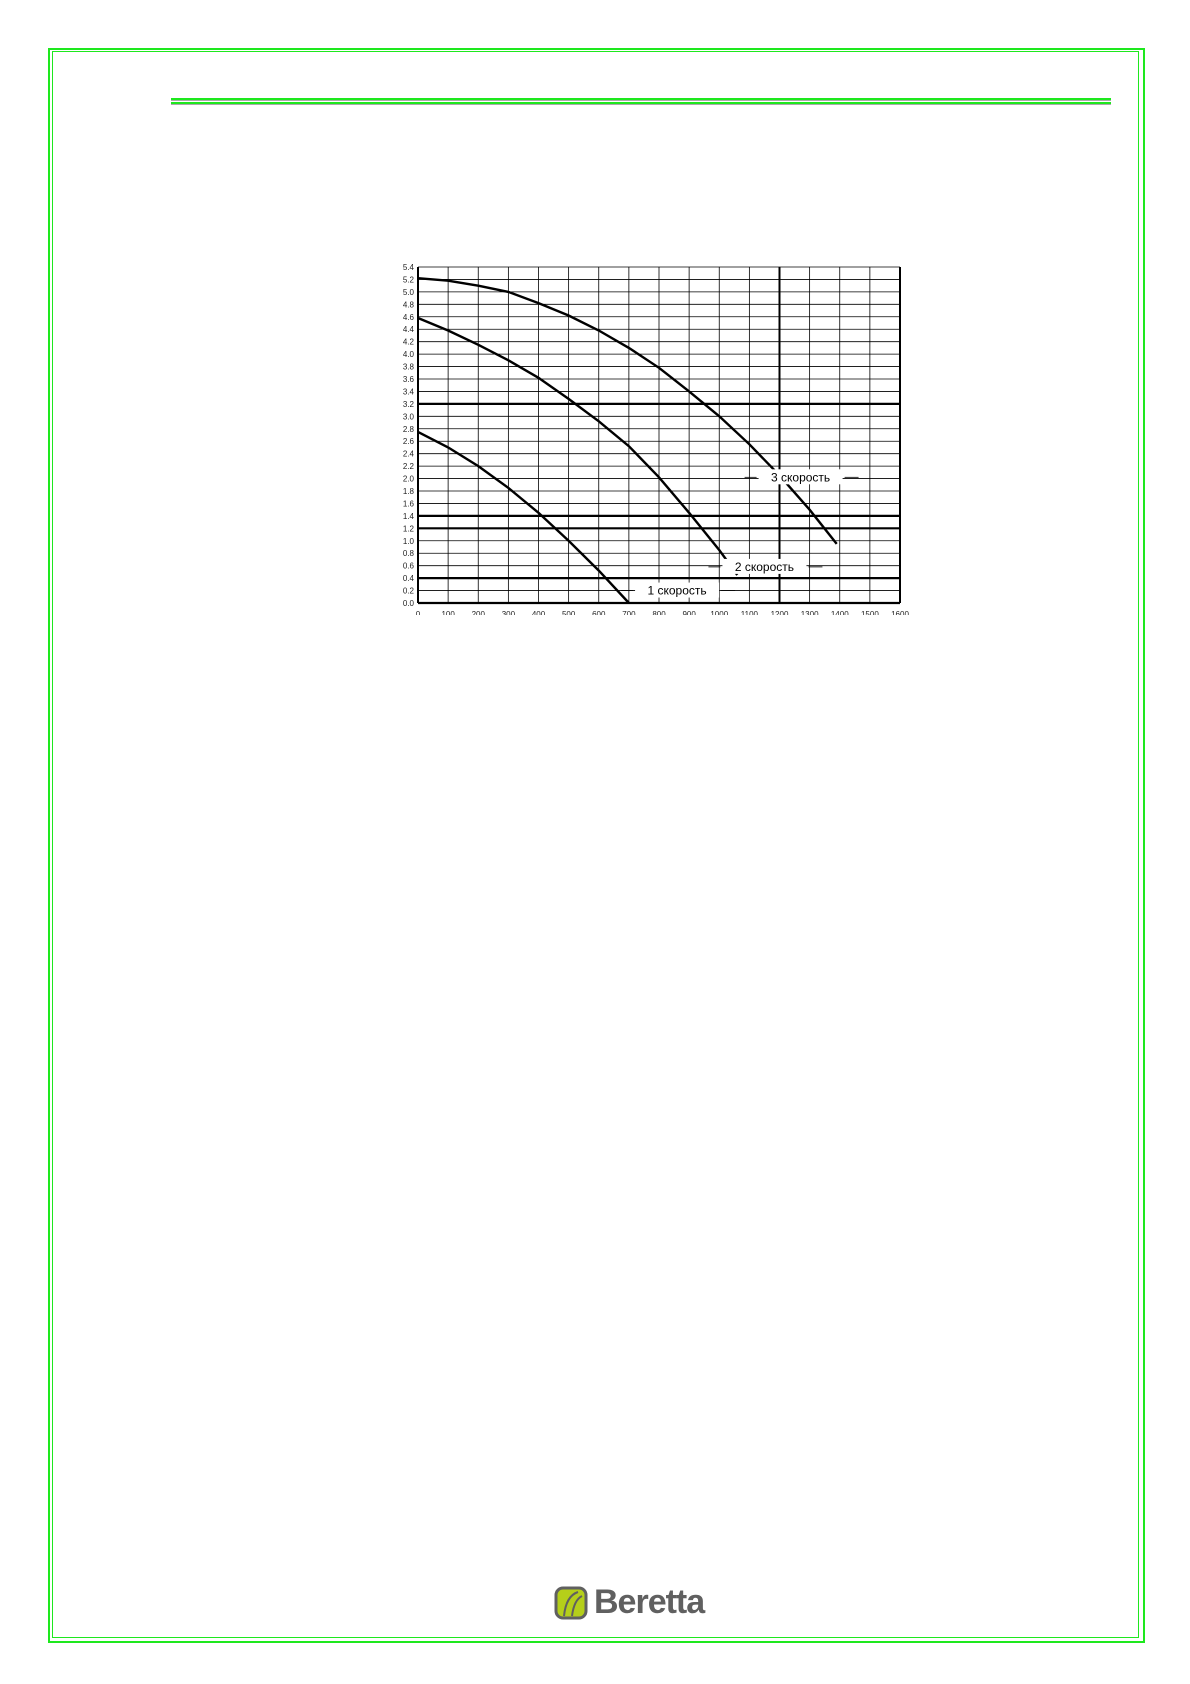  What do you see at coordinates (409, 416) in the screenshot?
I see `y-tick-label: 3.0` at bounding box center [409, 416].